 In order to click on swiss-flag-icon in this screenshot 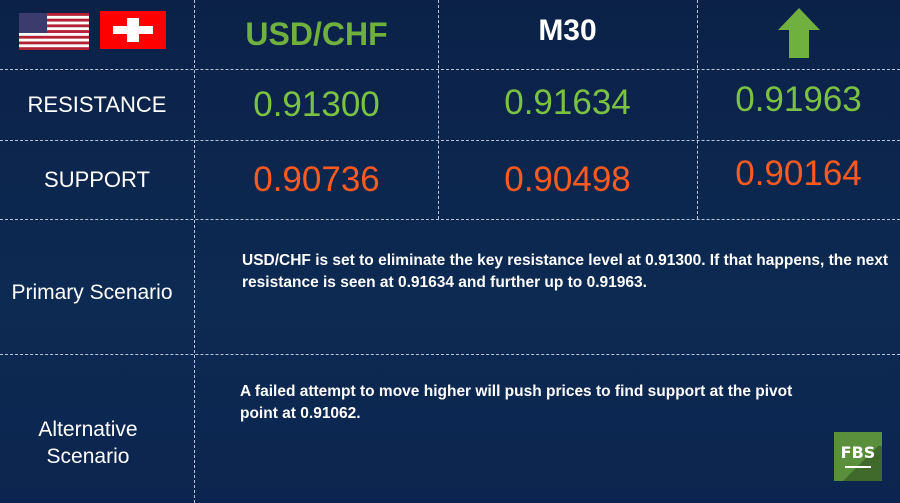, I will do `click(133, 30)`.